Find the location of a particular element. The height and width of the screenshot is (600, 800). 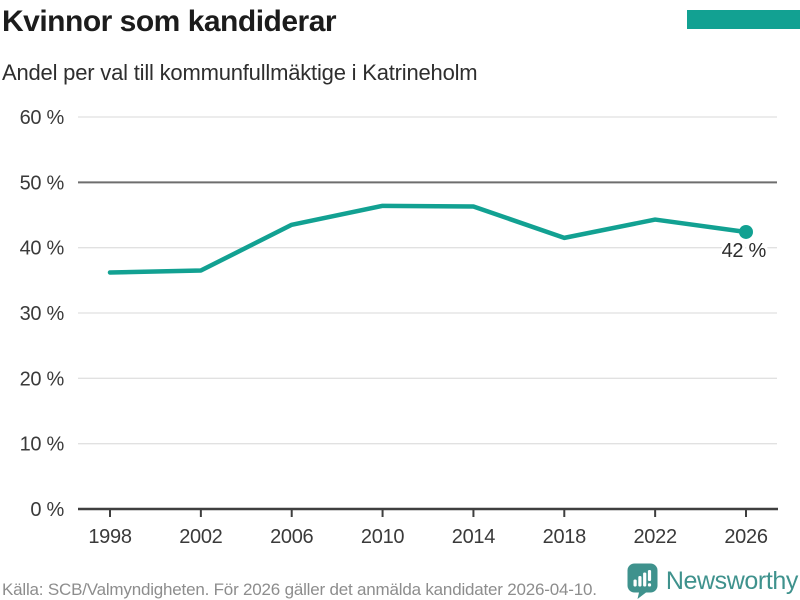

svg-text: 42 % is located at coordinates (744, 251).